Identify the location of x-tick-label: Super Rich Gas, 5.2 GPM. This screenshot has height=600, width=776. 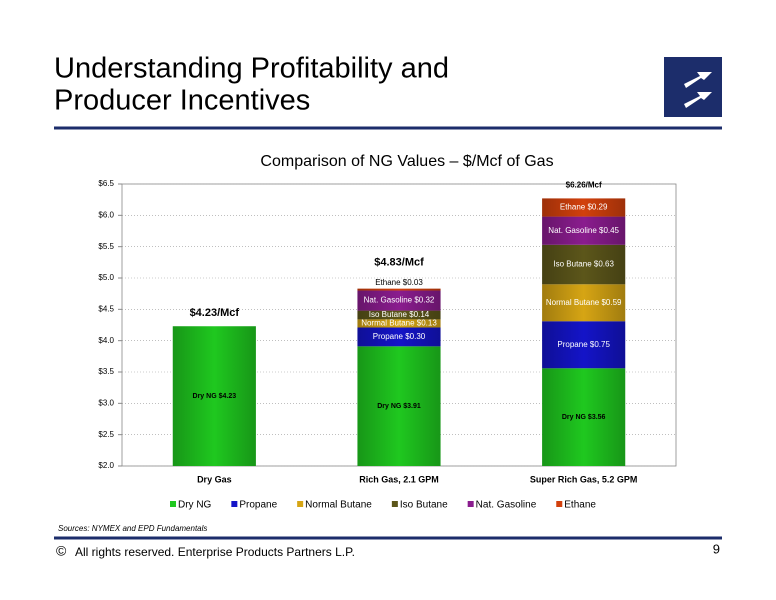
(584, 479).